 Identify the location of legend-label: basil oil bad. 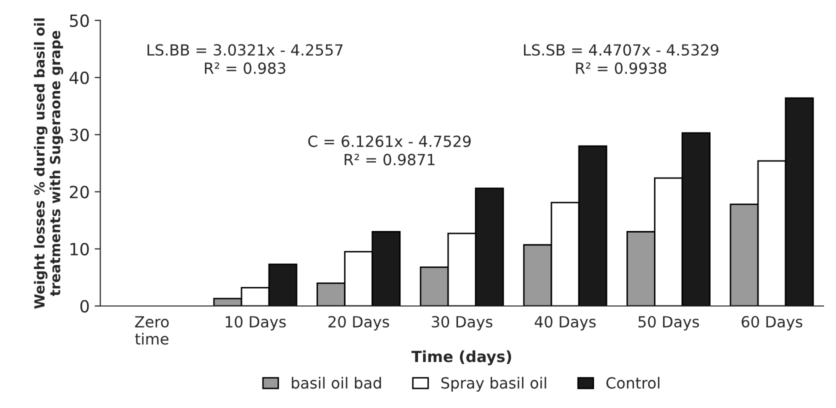
(336, 382).